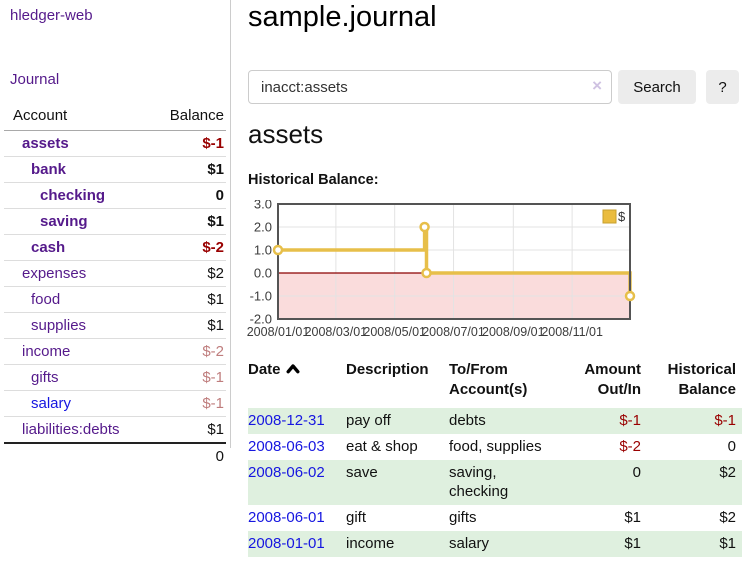 The height and width of the screenshot is (582, 742). Describe the element at coordinates (725, 420) in the screenshot. I see `balance-cell: $-1` at that location.